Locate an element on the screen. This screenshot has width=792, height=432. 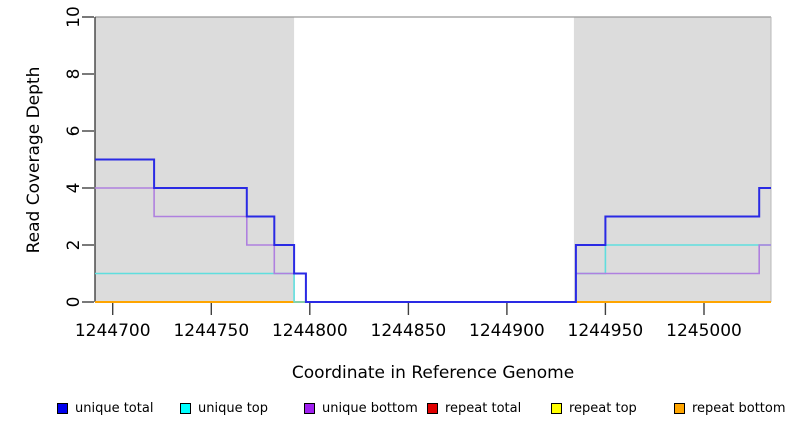
legend-item-repeat-top: repeat top is located at coordinates (594, 408).